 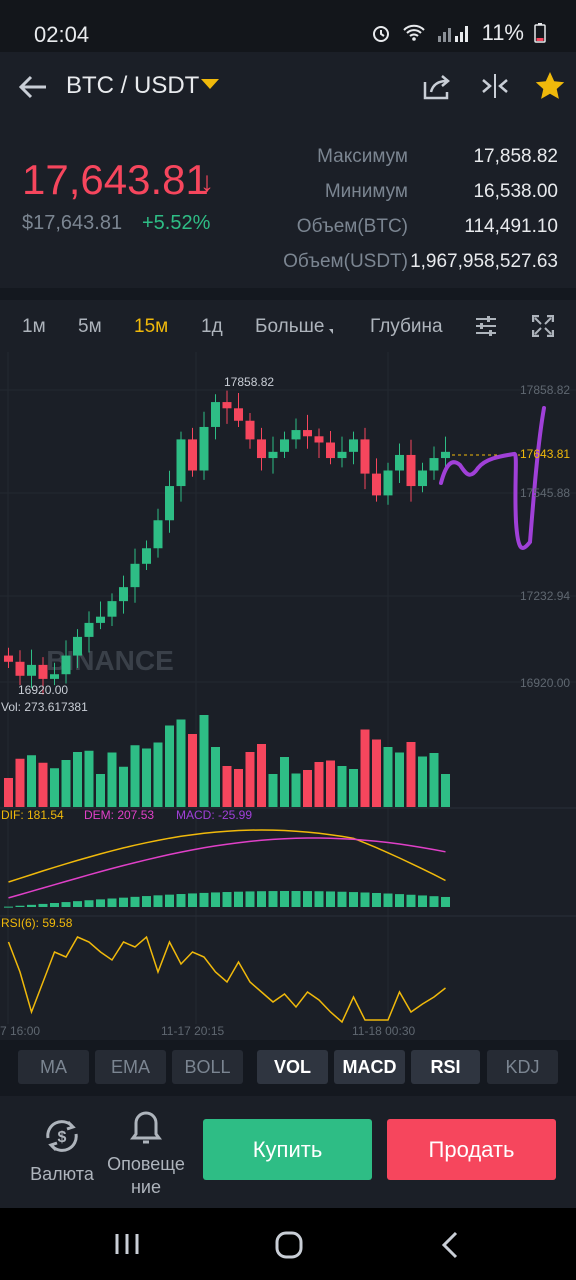 What do you see at coordinates (130, 1067) in the screenshot?
I see `indicator-ema: EMA` at bounding box center [130, 1067].